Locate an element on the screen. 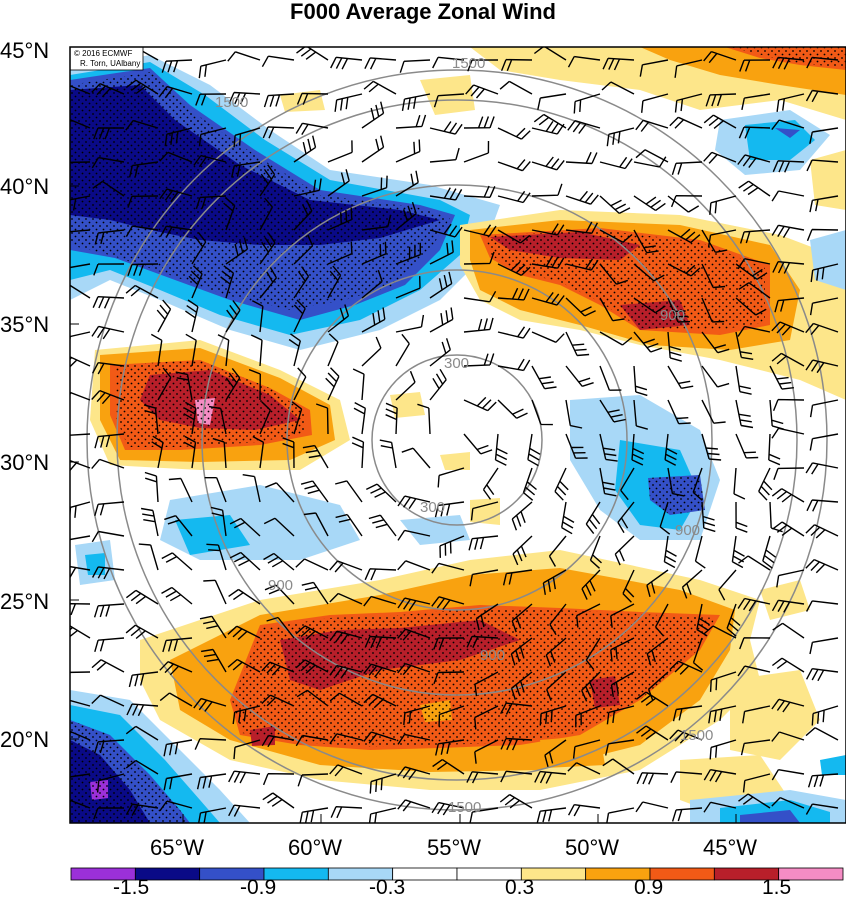  lat-label: 35°N is located at coordinates (24, 324).